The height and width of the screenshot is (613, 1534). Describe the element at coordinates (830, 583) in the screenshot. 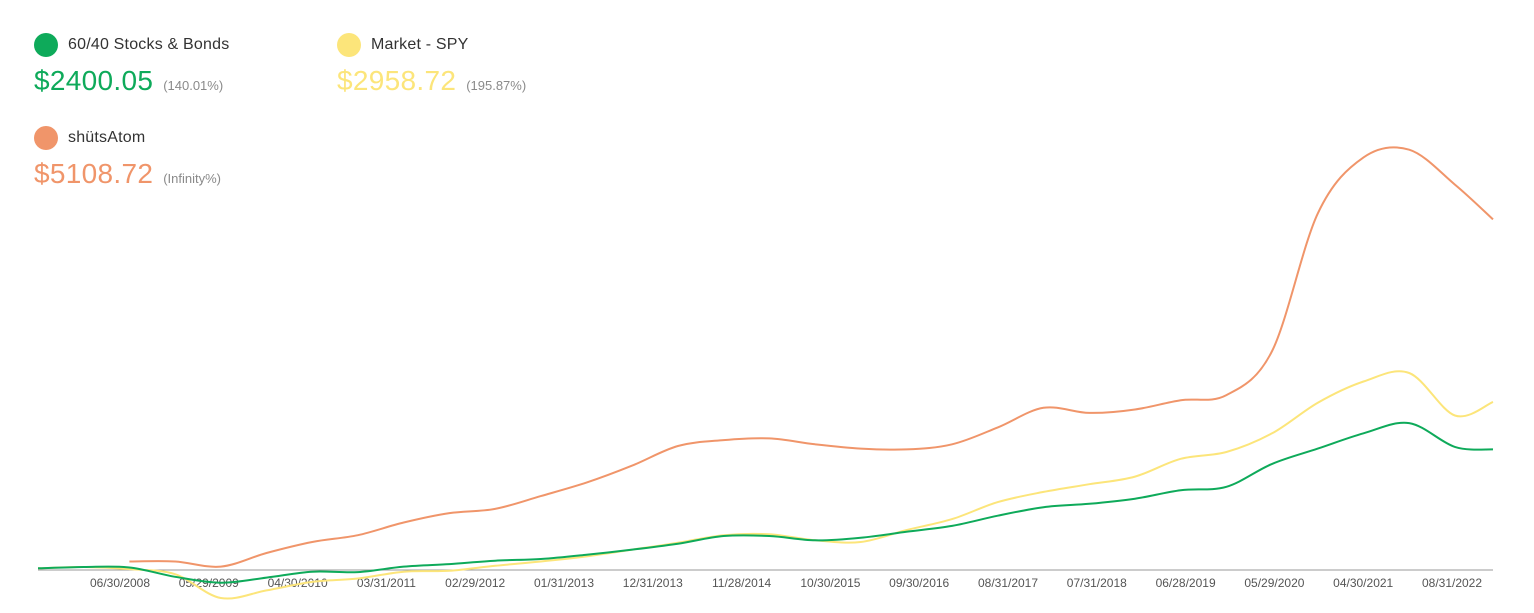

I see `x-tick-label: 10/30/2015` at that location.